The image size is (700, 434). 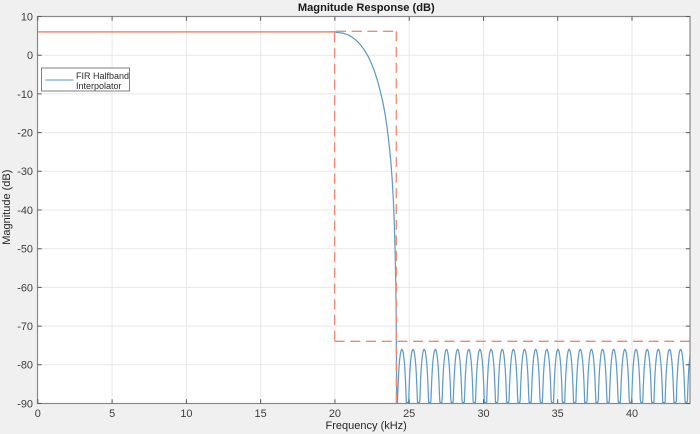 I want to click on svg-text: 40, so click(x=632, y=414).